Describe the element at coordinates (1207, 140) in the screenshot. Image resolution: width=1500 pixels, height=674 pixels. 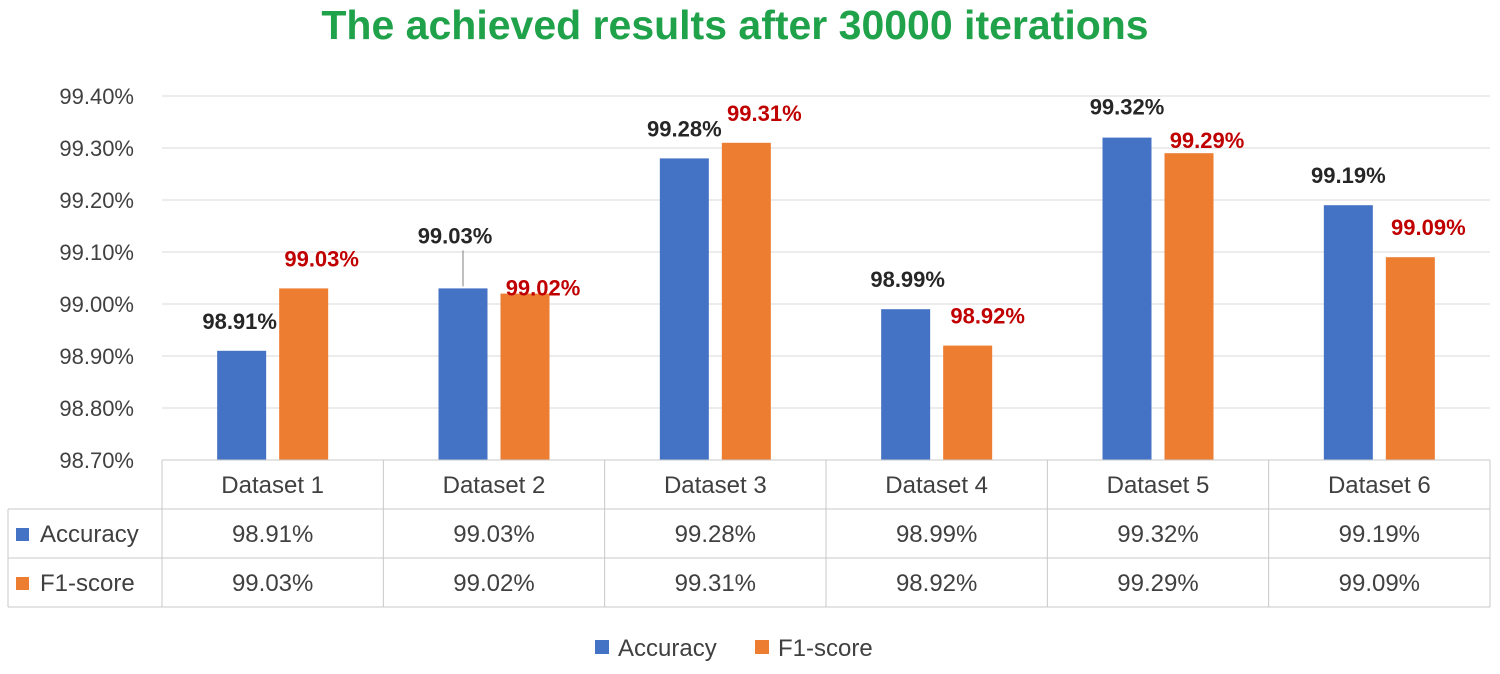
I see `bar-data-label: 99.29%` at that location.